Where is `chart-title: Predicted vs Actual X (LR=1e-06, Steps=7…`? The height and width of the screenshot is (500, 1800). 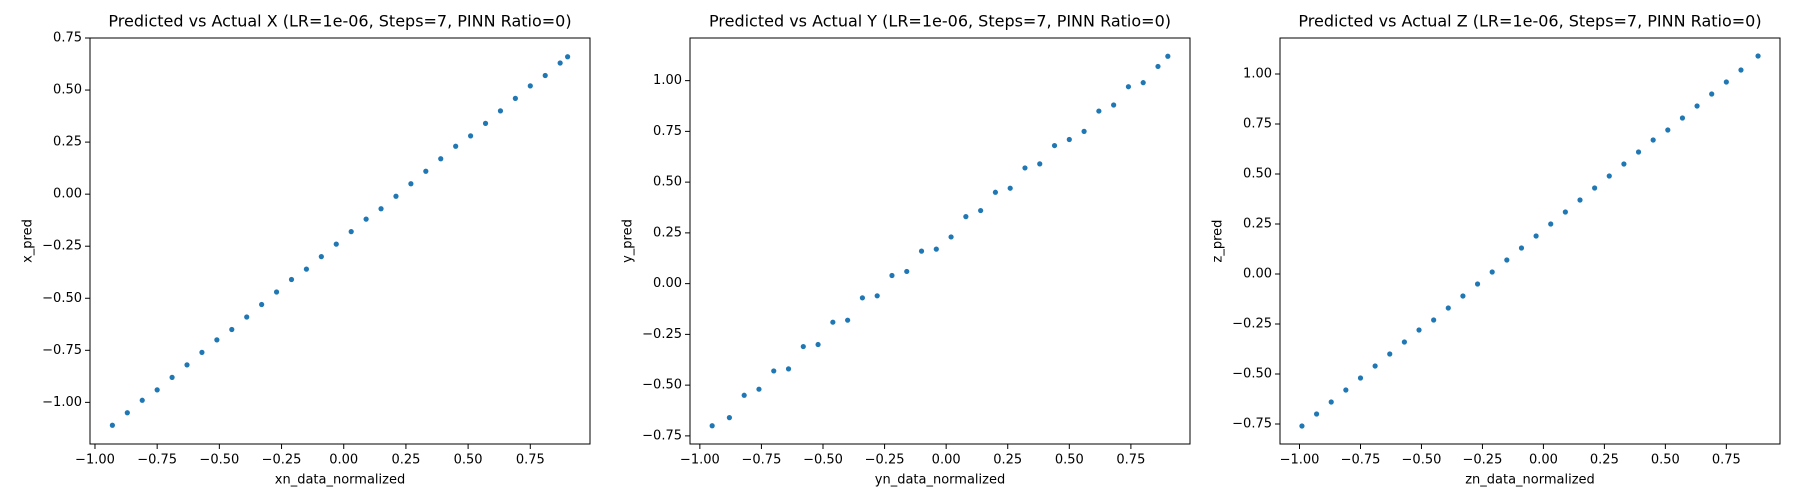
chart-title: Predicted vs Actual X (LR=1e-06, Steps=7… is located at coordinates (339, 21).